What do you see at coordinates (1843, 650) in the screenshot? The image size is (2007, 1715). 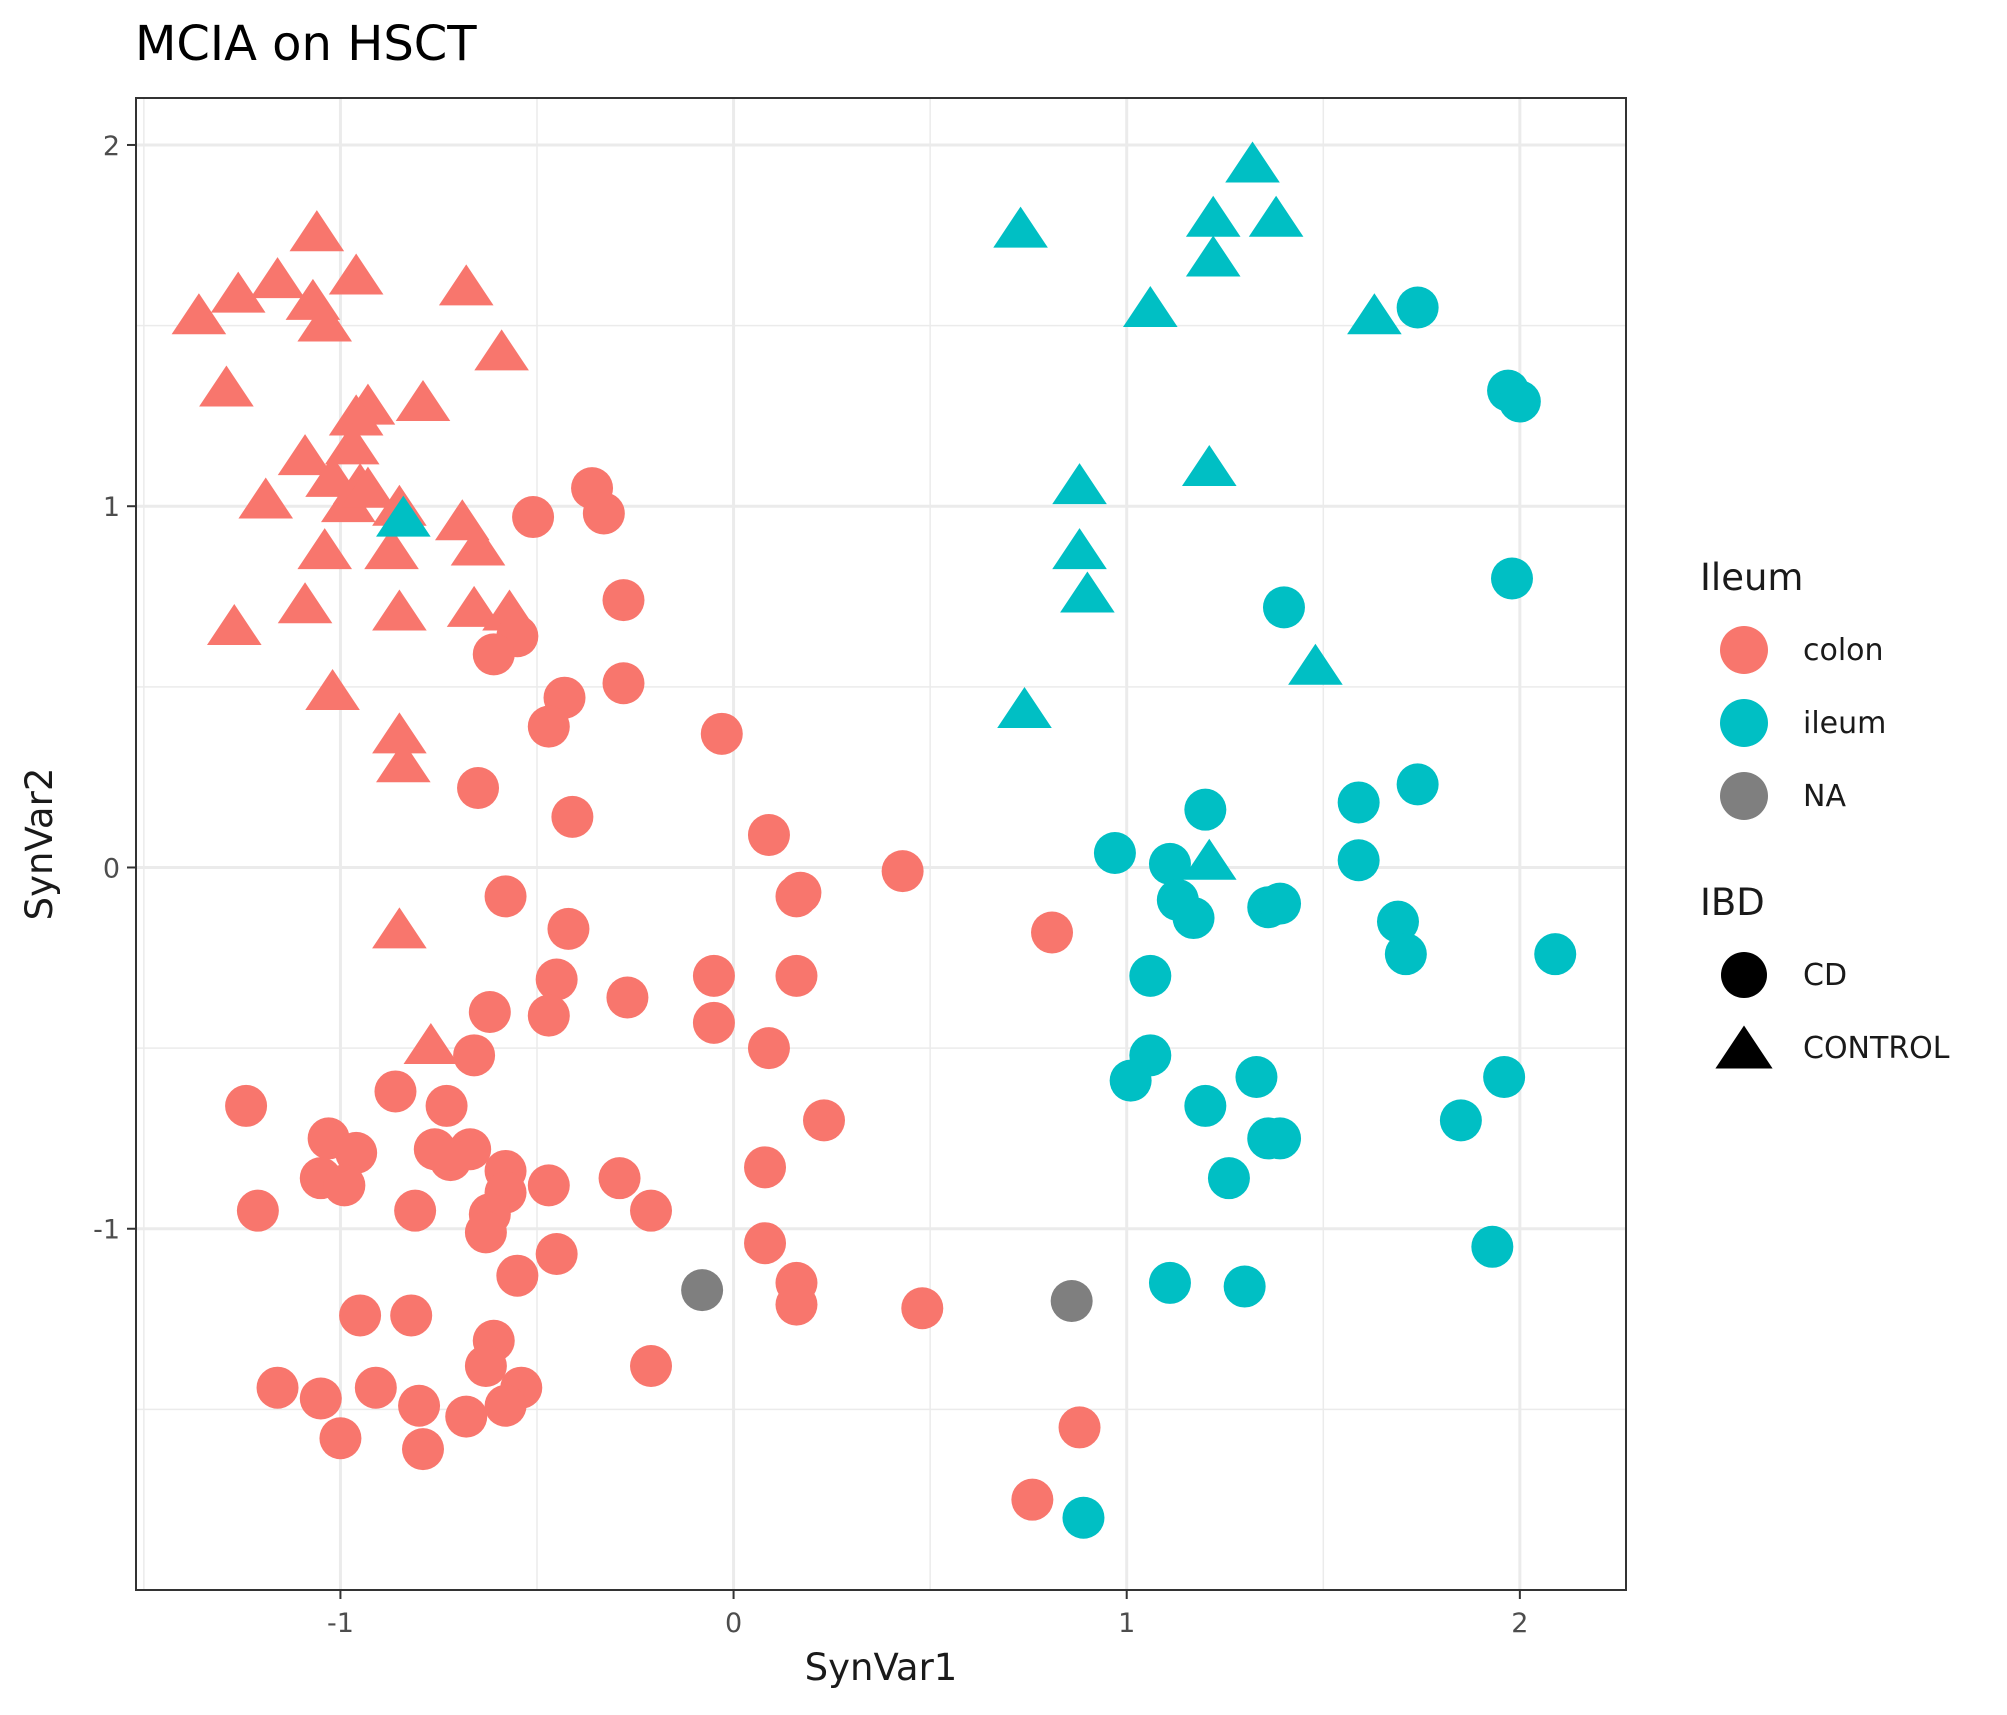 I see `legend-label: colon` at bounding box center [1843, 650].